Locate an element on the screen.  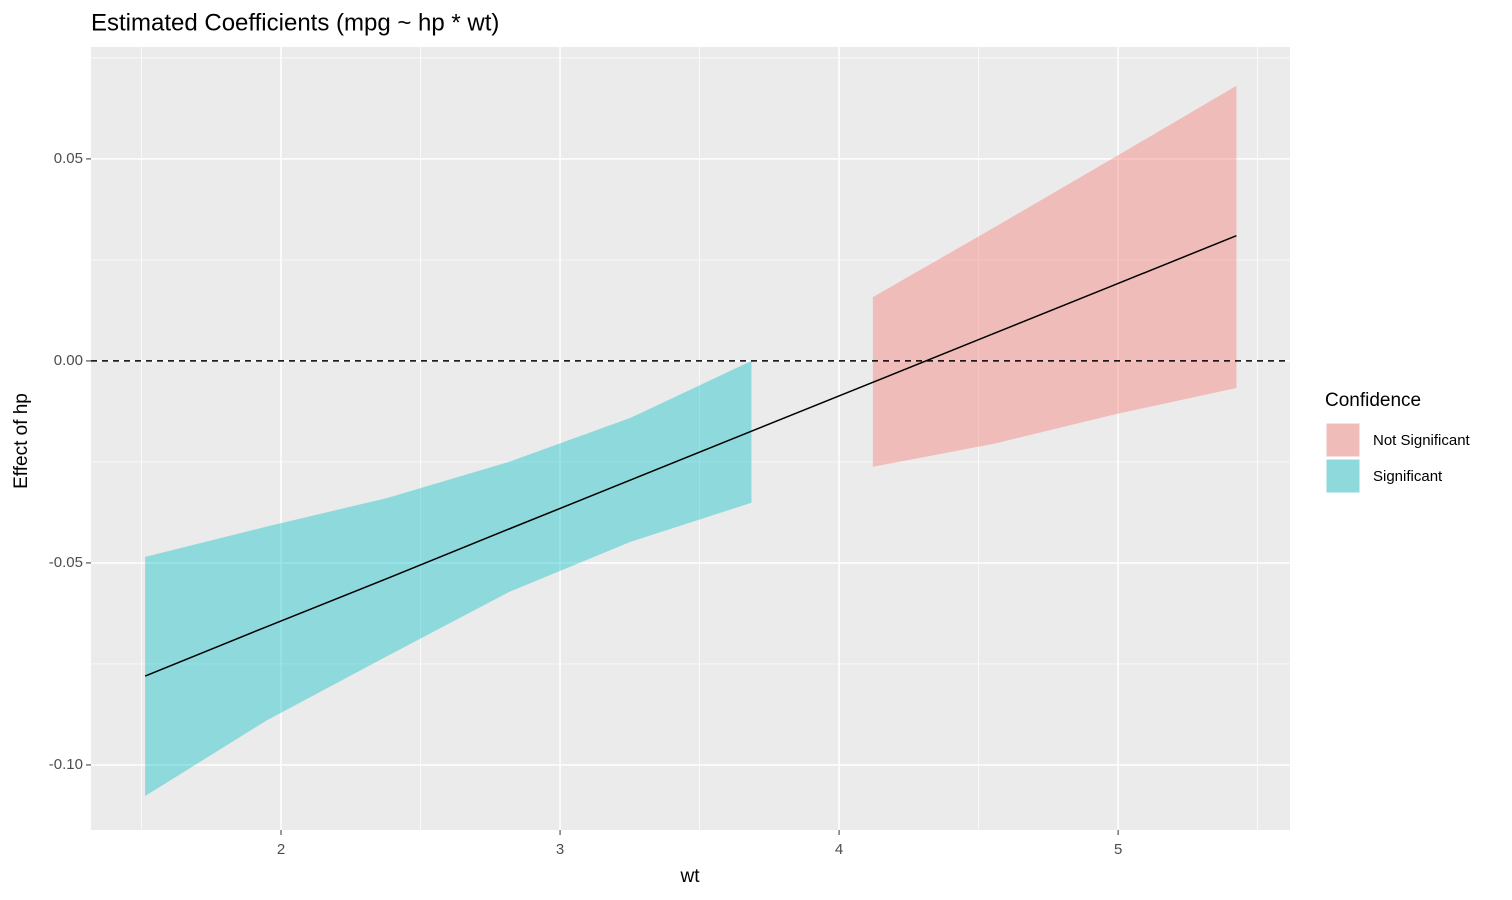
x-tick-label: 3 is located at coordinates (560, 849).